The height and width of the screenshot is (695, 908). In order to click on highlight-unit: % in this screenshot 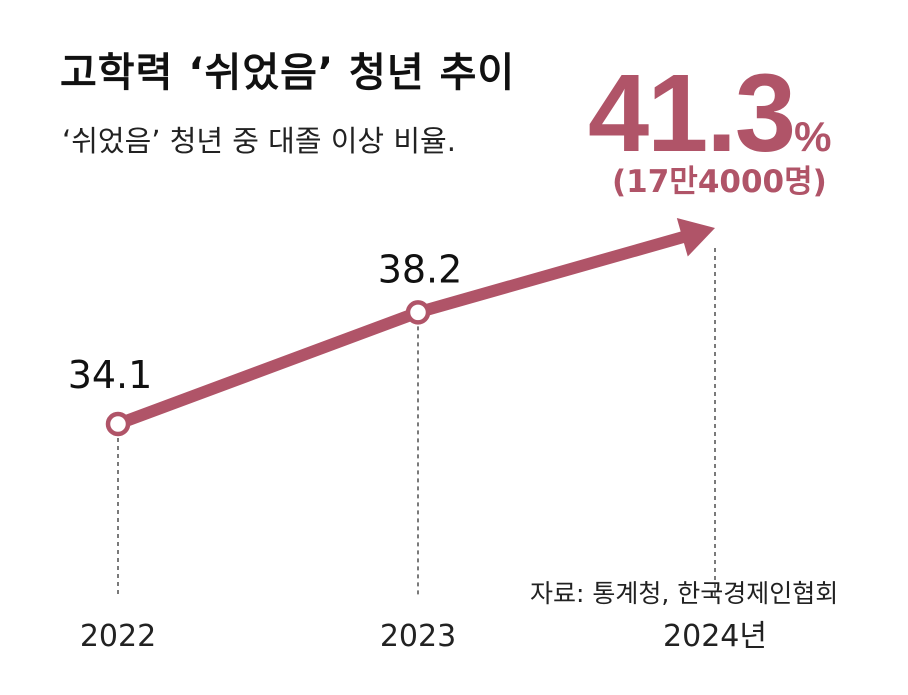, I will do `click(813, 136)`.